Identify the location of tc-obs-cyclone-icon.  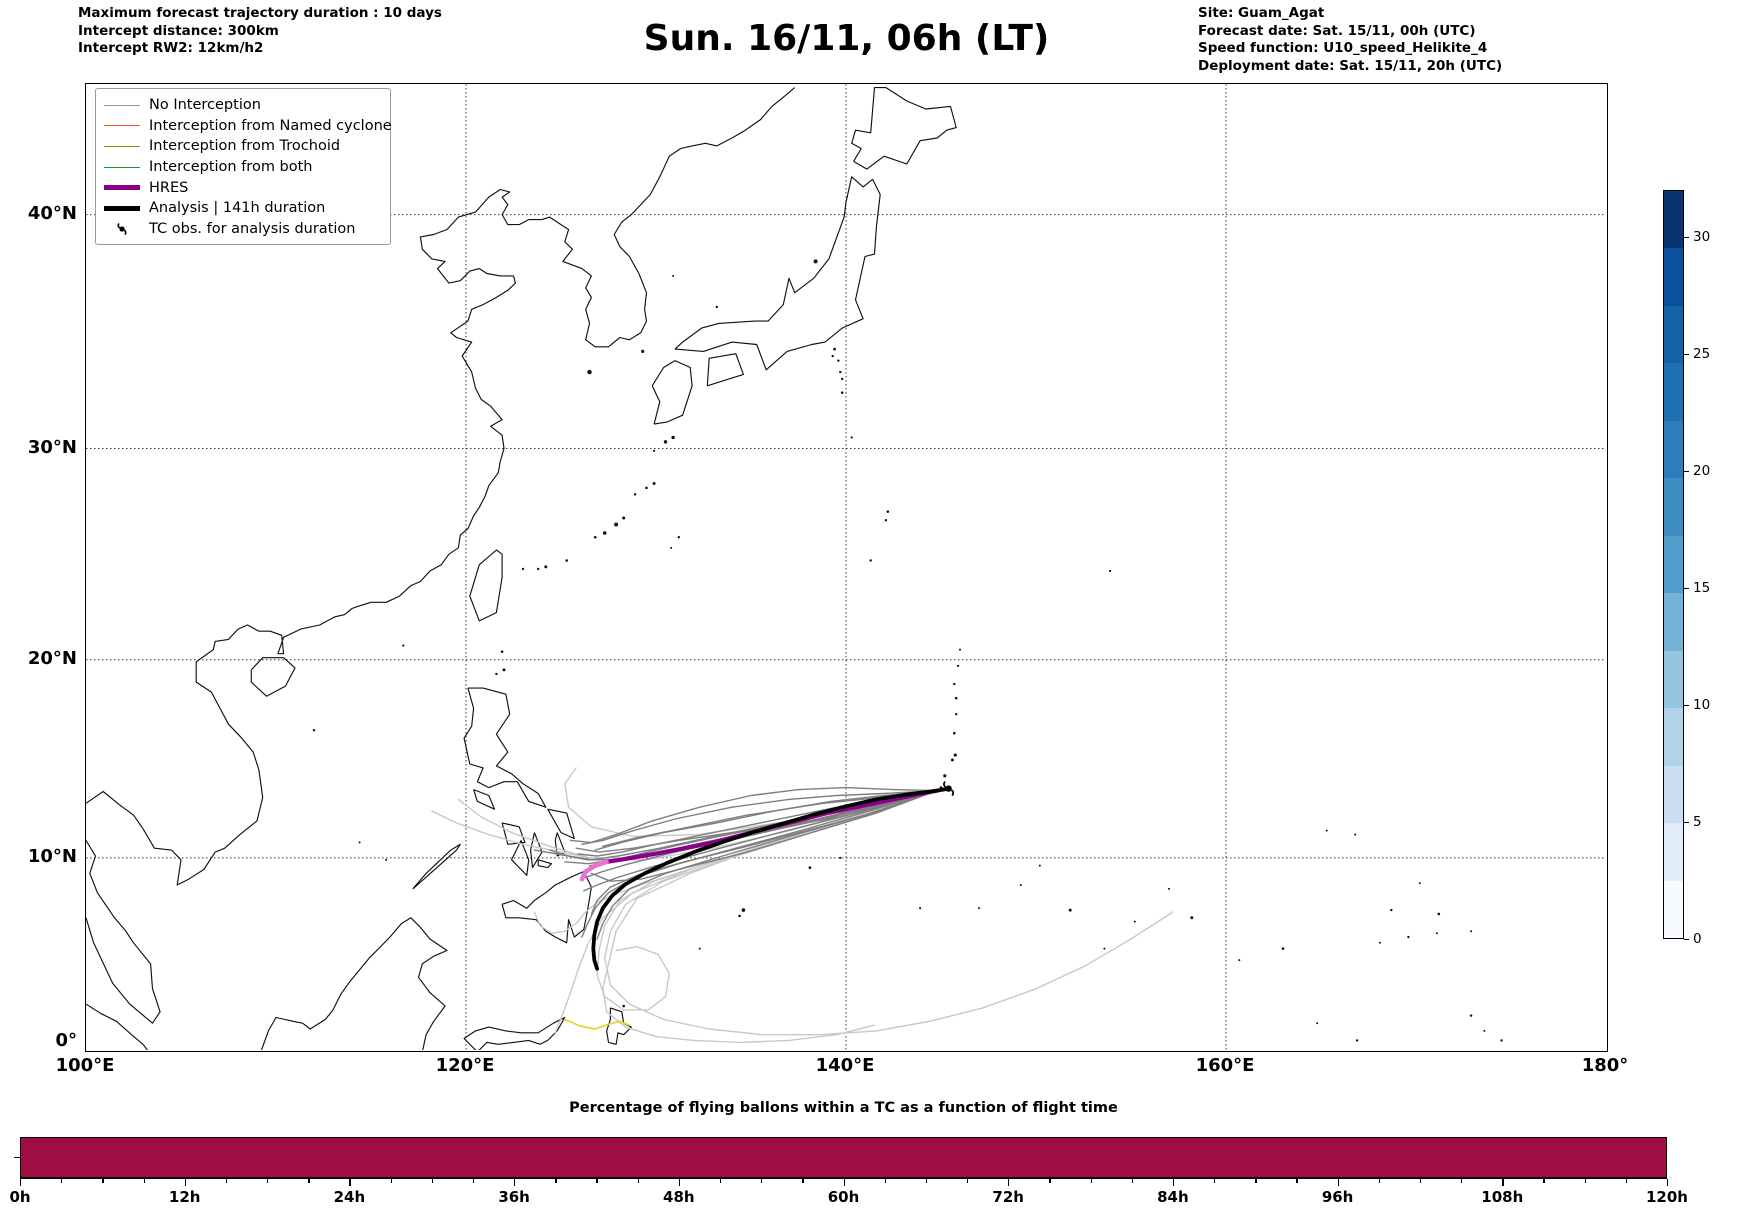
(949, 789).